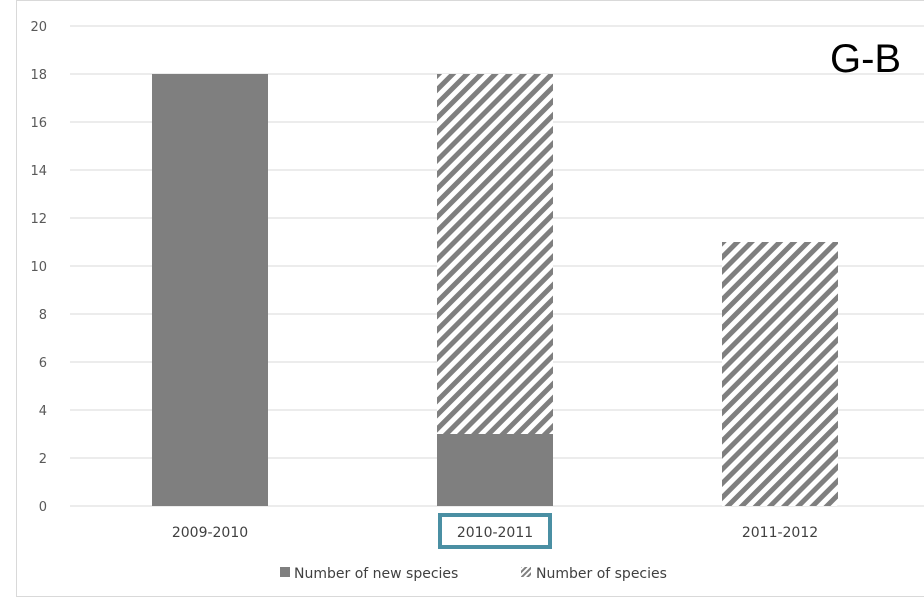 Image resolution: width=924 pixels, height=599 pixels. I want to click on x-category-label: 2010-2011, so click(495, 533).